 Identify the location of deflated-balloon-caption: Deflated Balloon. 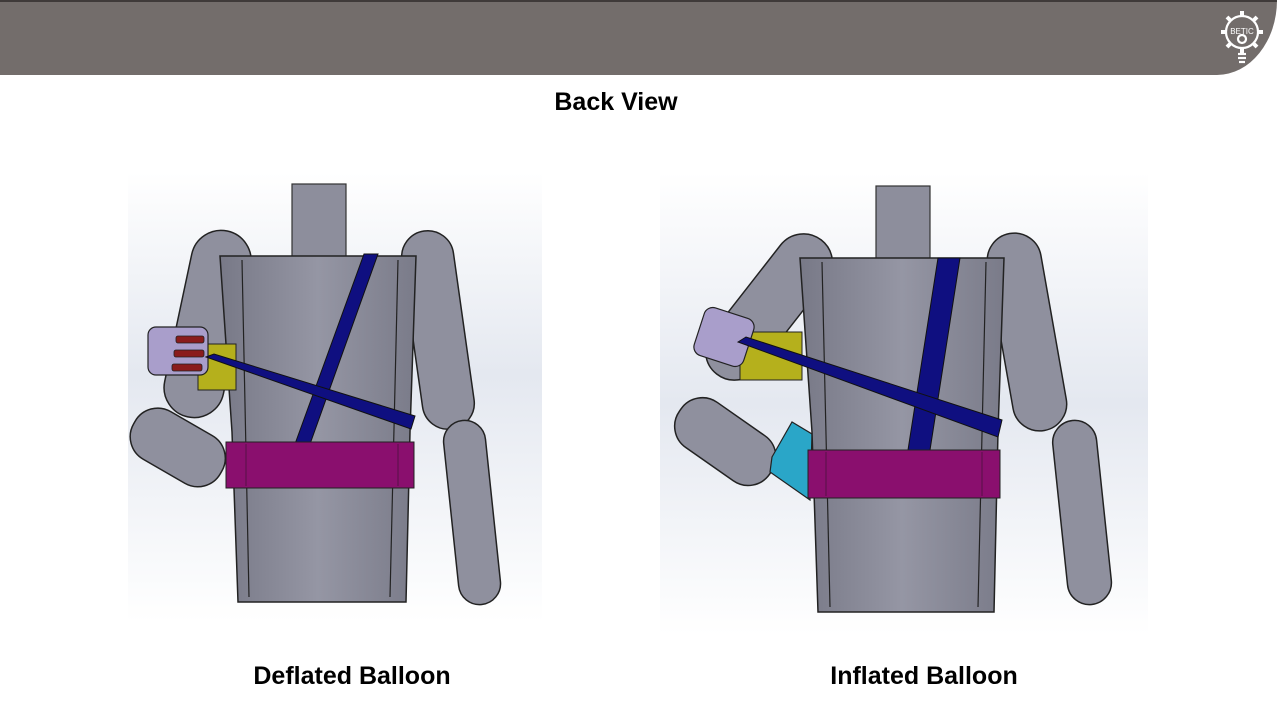
(352, 676).